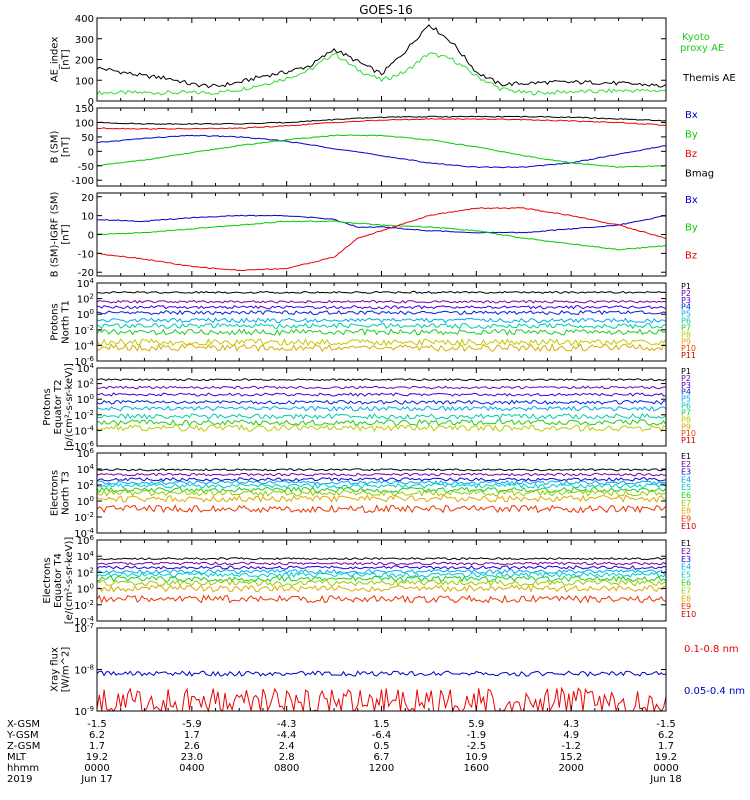 The width and height of the screenshot is (750, 800). Describe the element at coordinates (686, 378) in the screenshot. I see `legend-entry: P2` at that location.